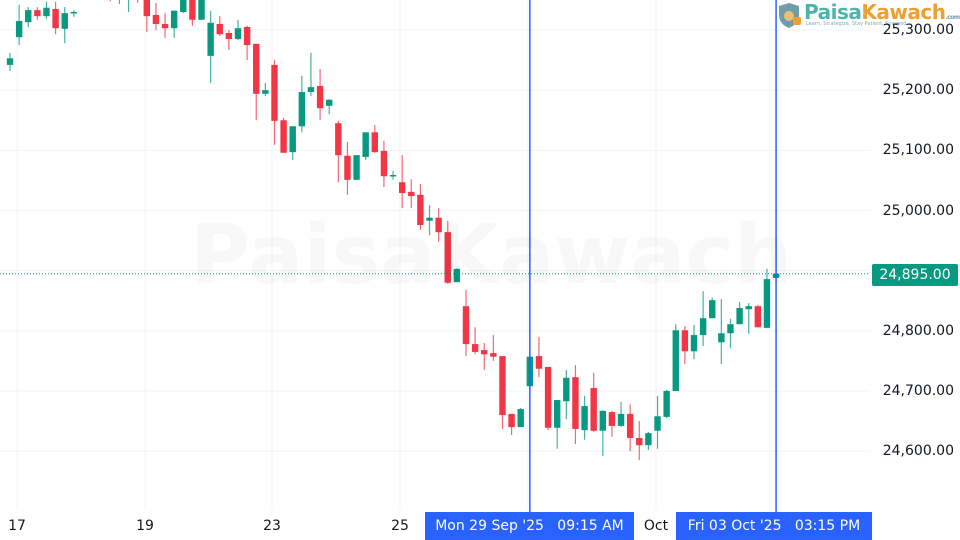 The width and height of the screenshot is (960, 540). What do you see at coordinates (272, 526) in the screenshot?
I see `time-tick-23: 23` at bounding box center [272, 526].